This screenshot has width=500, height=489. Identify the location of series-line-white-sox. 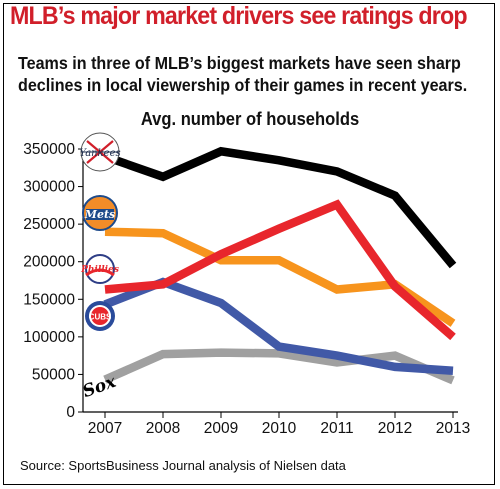
(279, 366).